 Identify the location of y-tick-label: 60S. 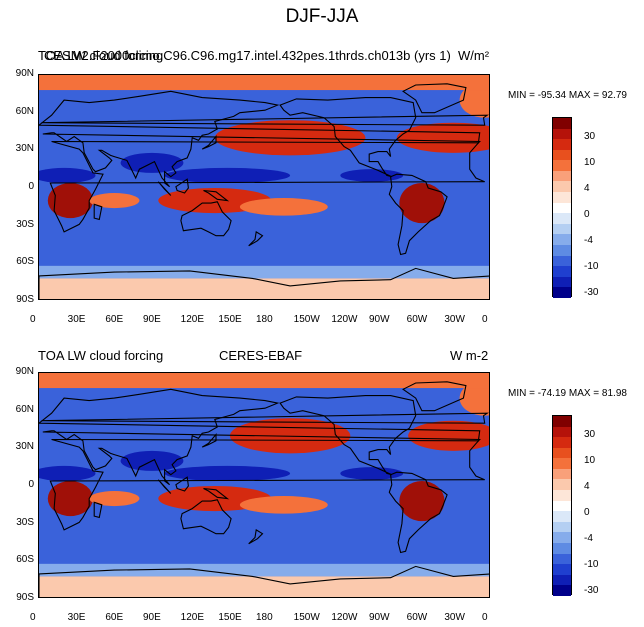
(25, 262).